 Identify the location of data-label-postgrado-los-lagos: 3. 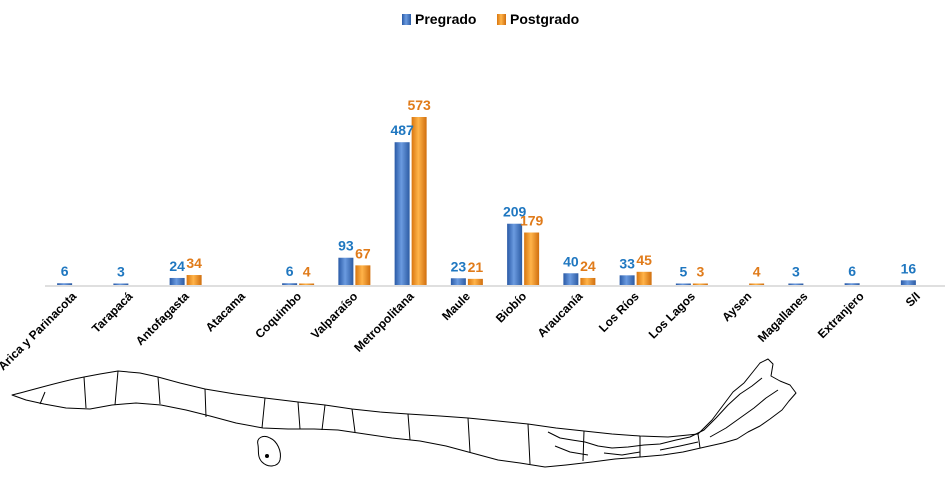
(700, 272).